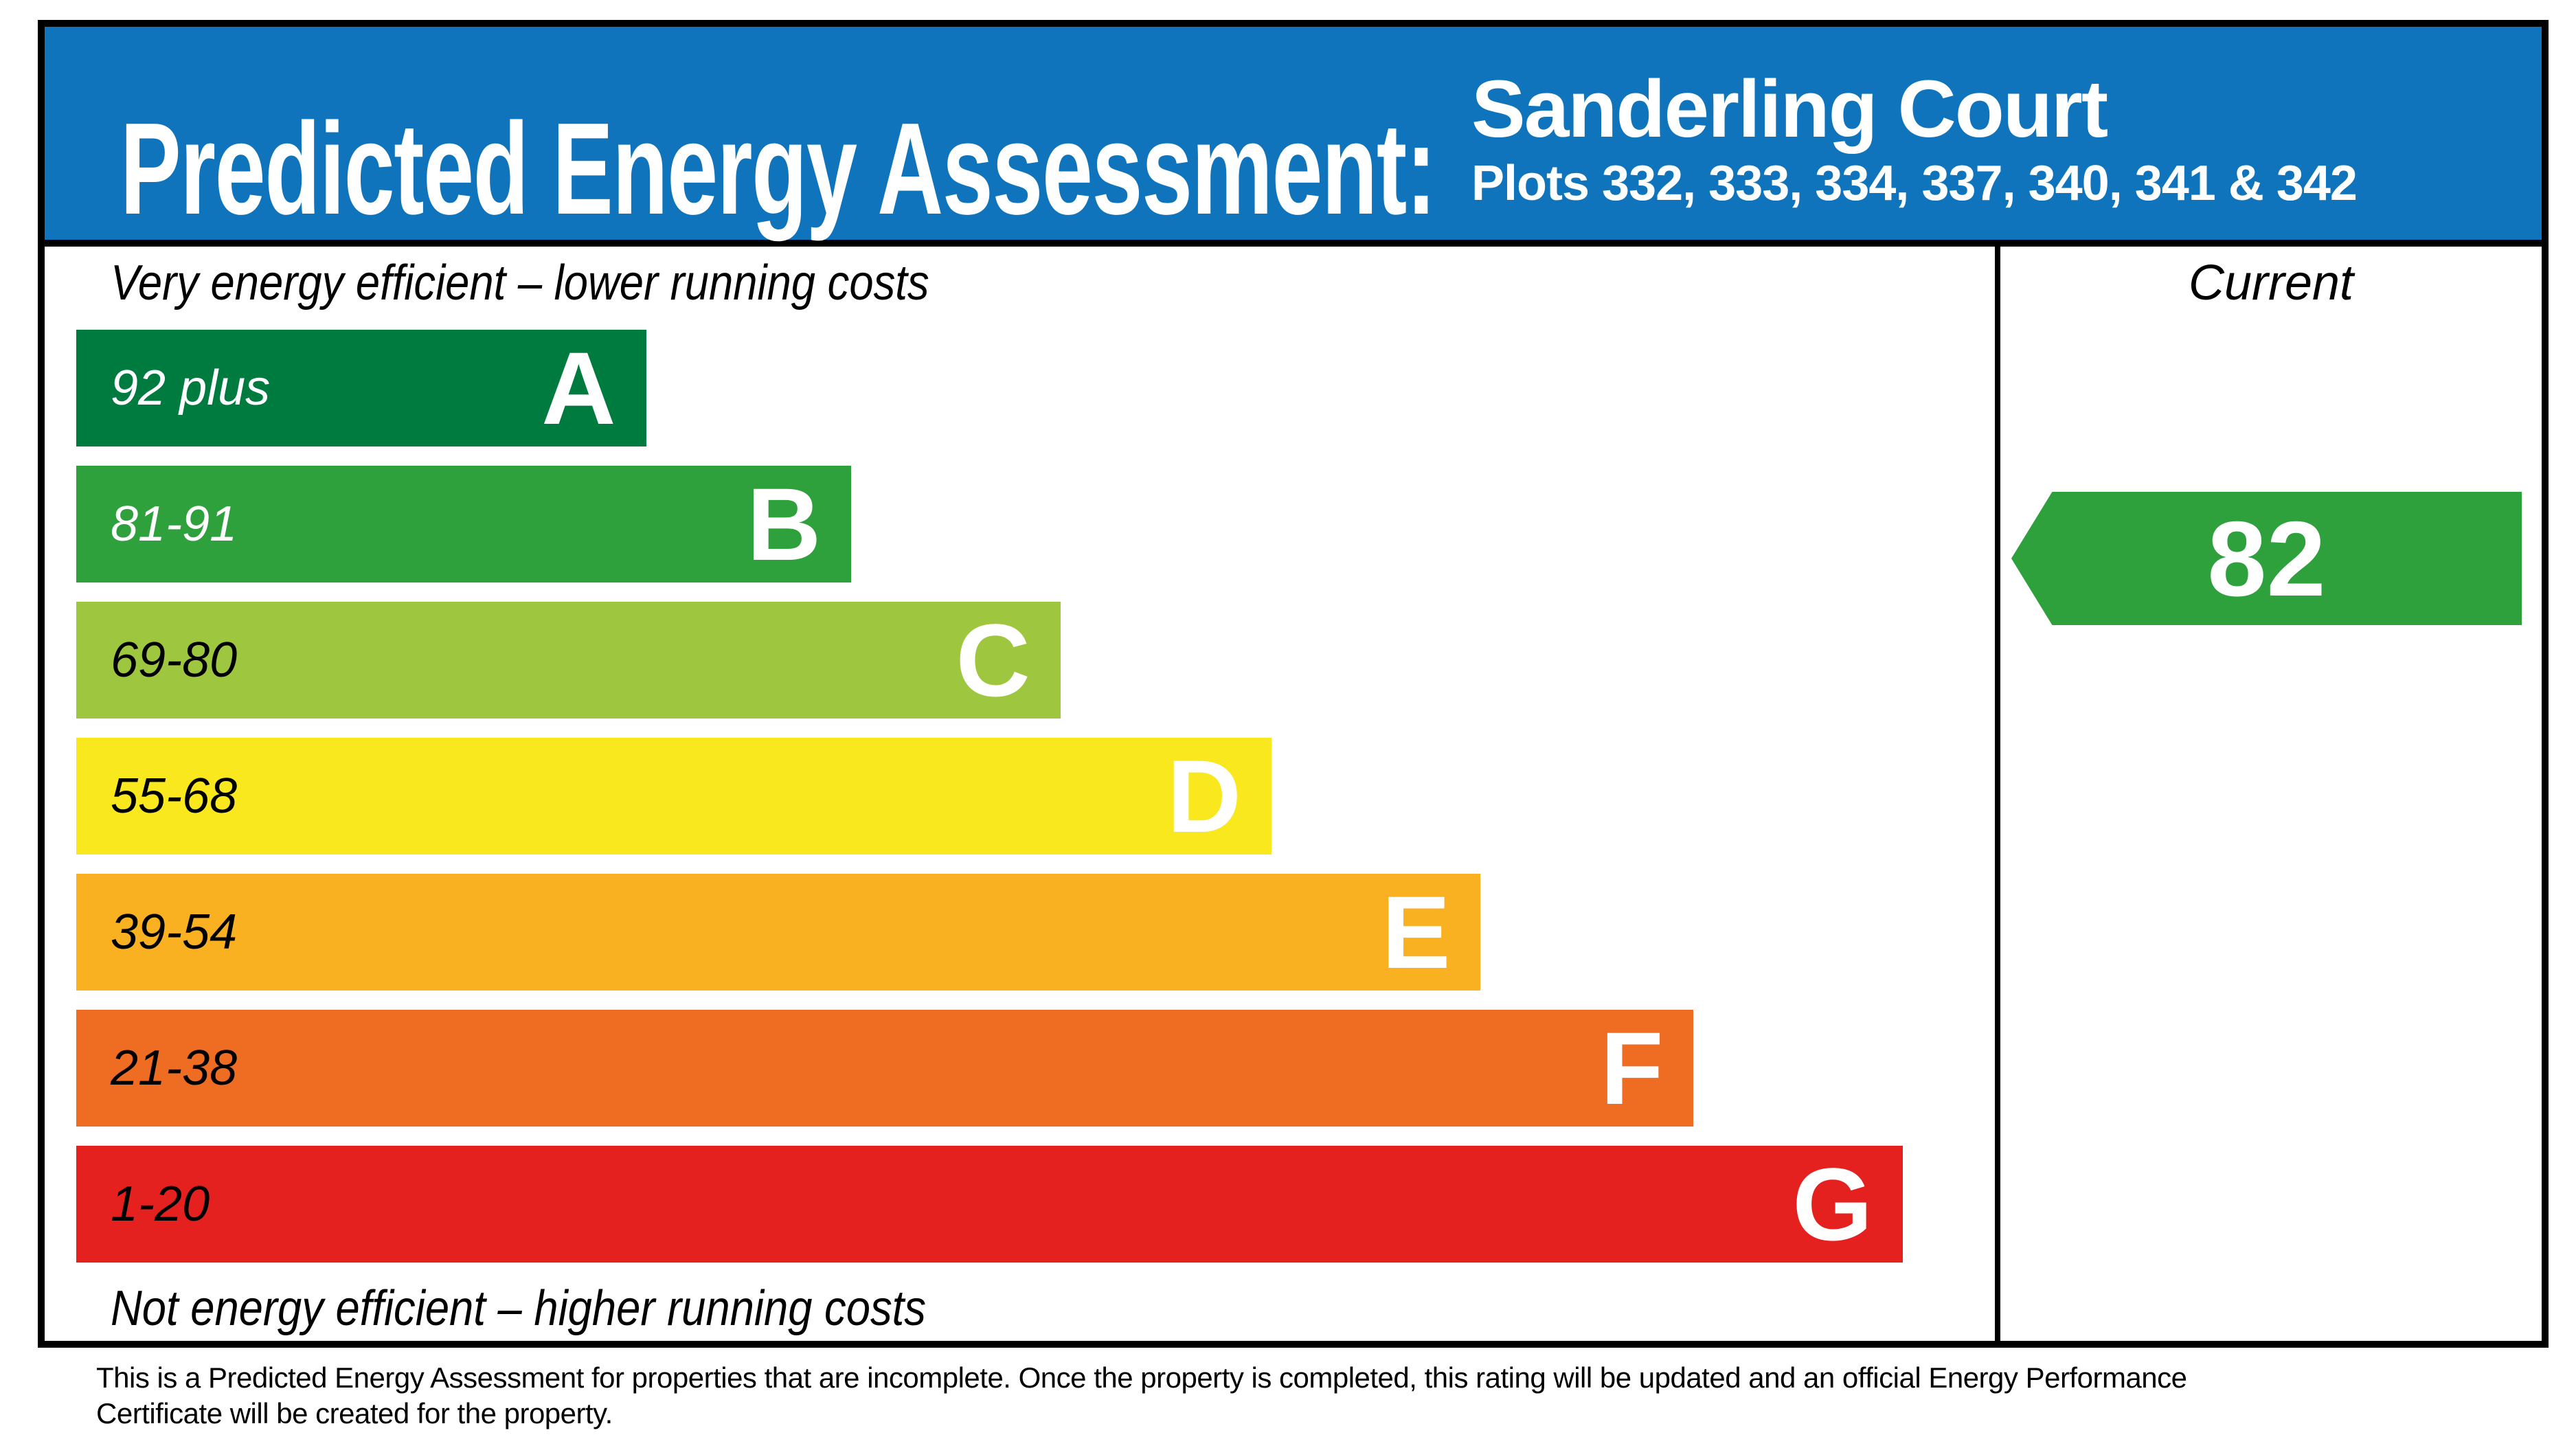  Describe the element at coordinates (578, 388) in the screenshot. I see `band-a-letter: A` at that location.